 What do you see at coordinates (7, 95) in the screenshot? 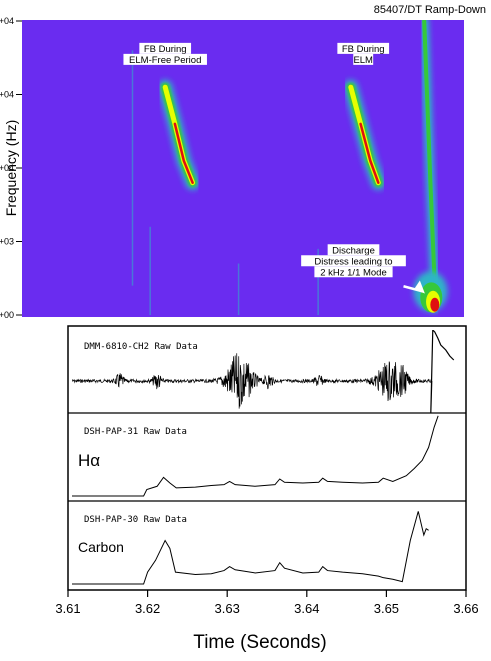
I see `freq-tick-label-3: 1.5e+04` at bounding box center [7, 95].